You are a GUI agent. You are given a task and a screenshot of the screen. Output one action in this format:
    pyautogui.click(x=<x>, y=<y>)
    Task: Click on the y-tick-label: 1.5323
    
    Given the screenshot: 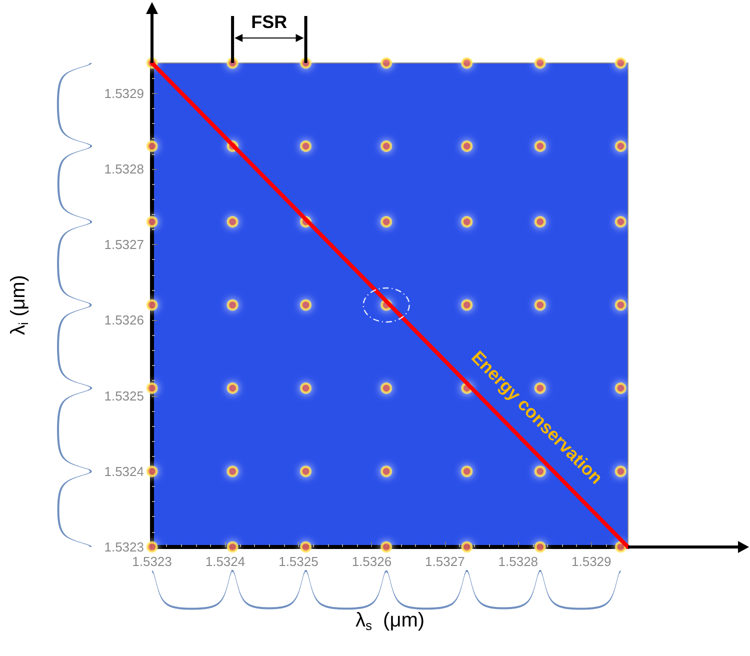 What is the action you would take?
    pyautogui.click(x=124, y=547)
    